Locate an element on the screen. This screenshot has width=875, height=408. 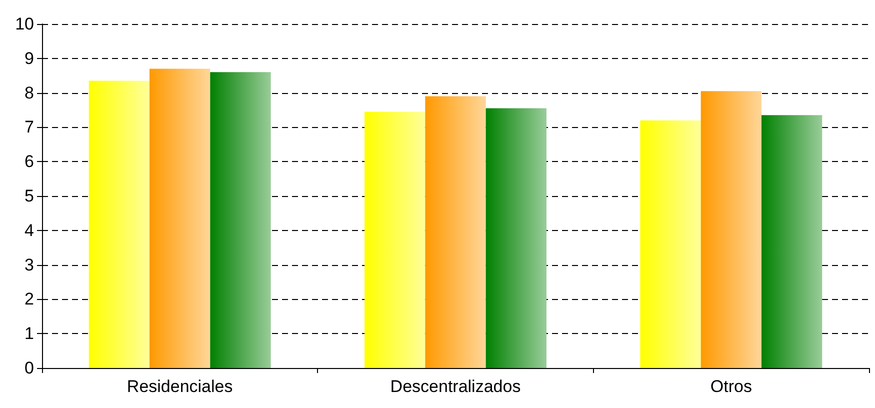
y-tick-label: 2 is located at coordinates (29, 299).